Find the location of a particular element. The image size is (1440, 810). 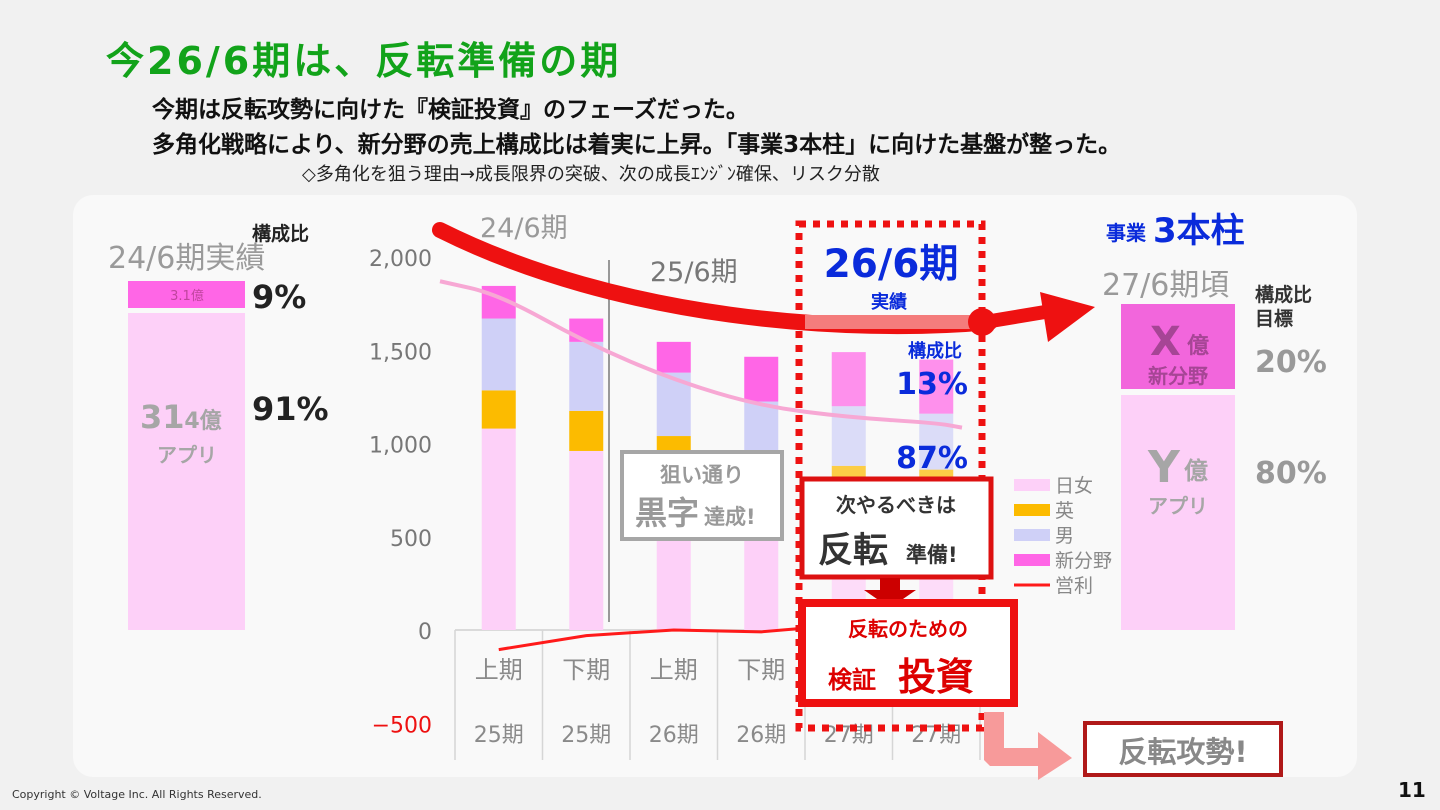

left-app-ratio: 91% is located at coordinates (290, 409).